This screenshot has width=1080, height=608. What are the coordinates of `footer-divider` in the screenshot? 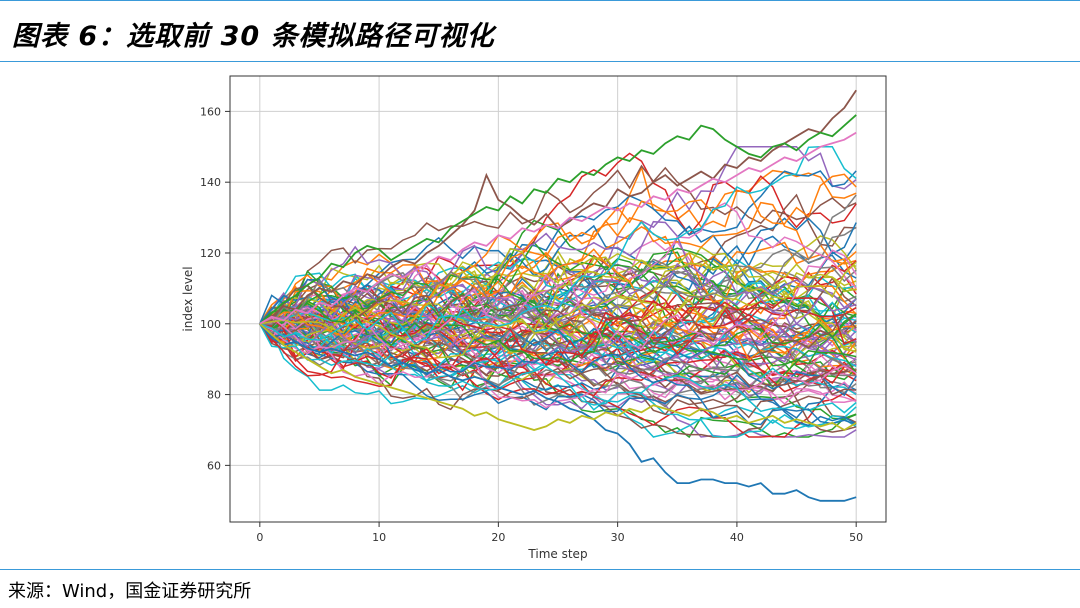 It's located at (540, 569).